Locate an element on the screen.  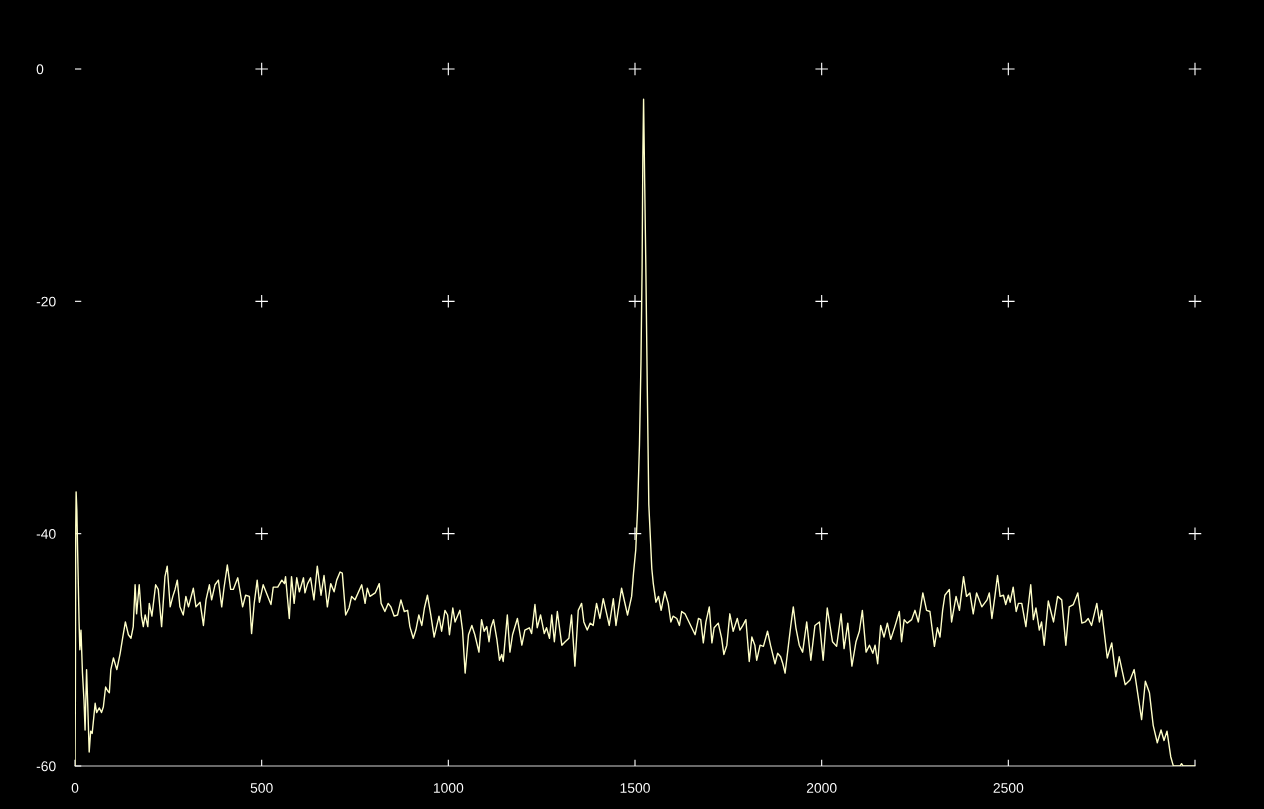
y-tick-label: 0 is located at coordinates (40, 69).